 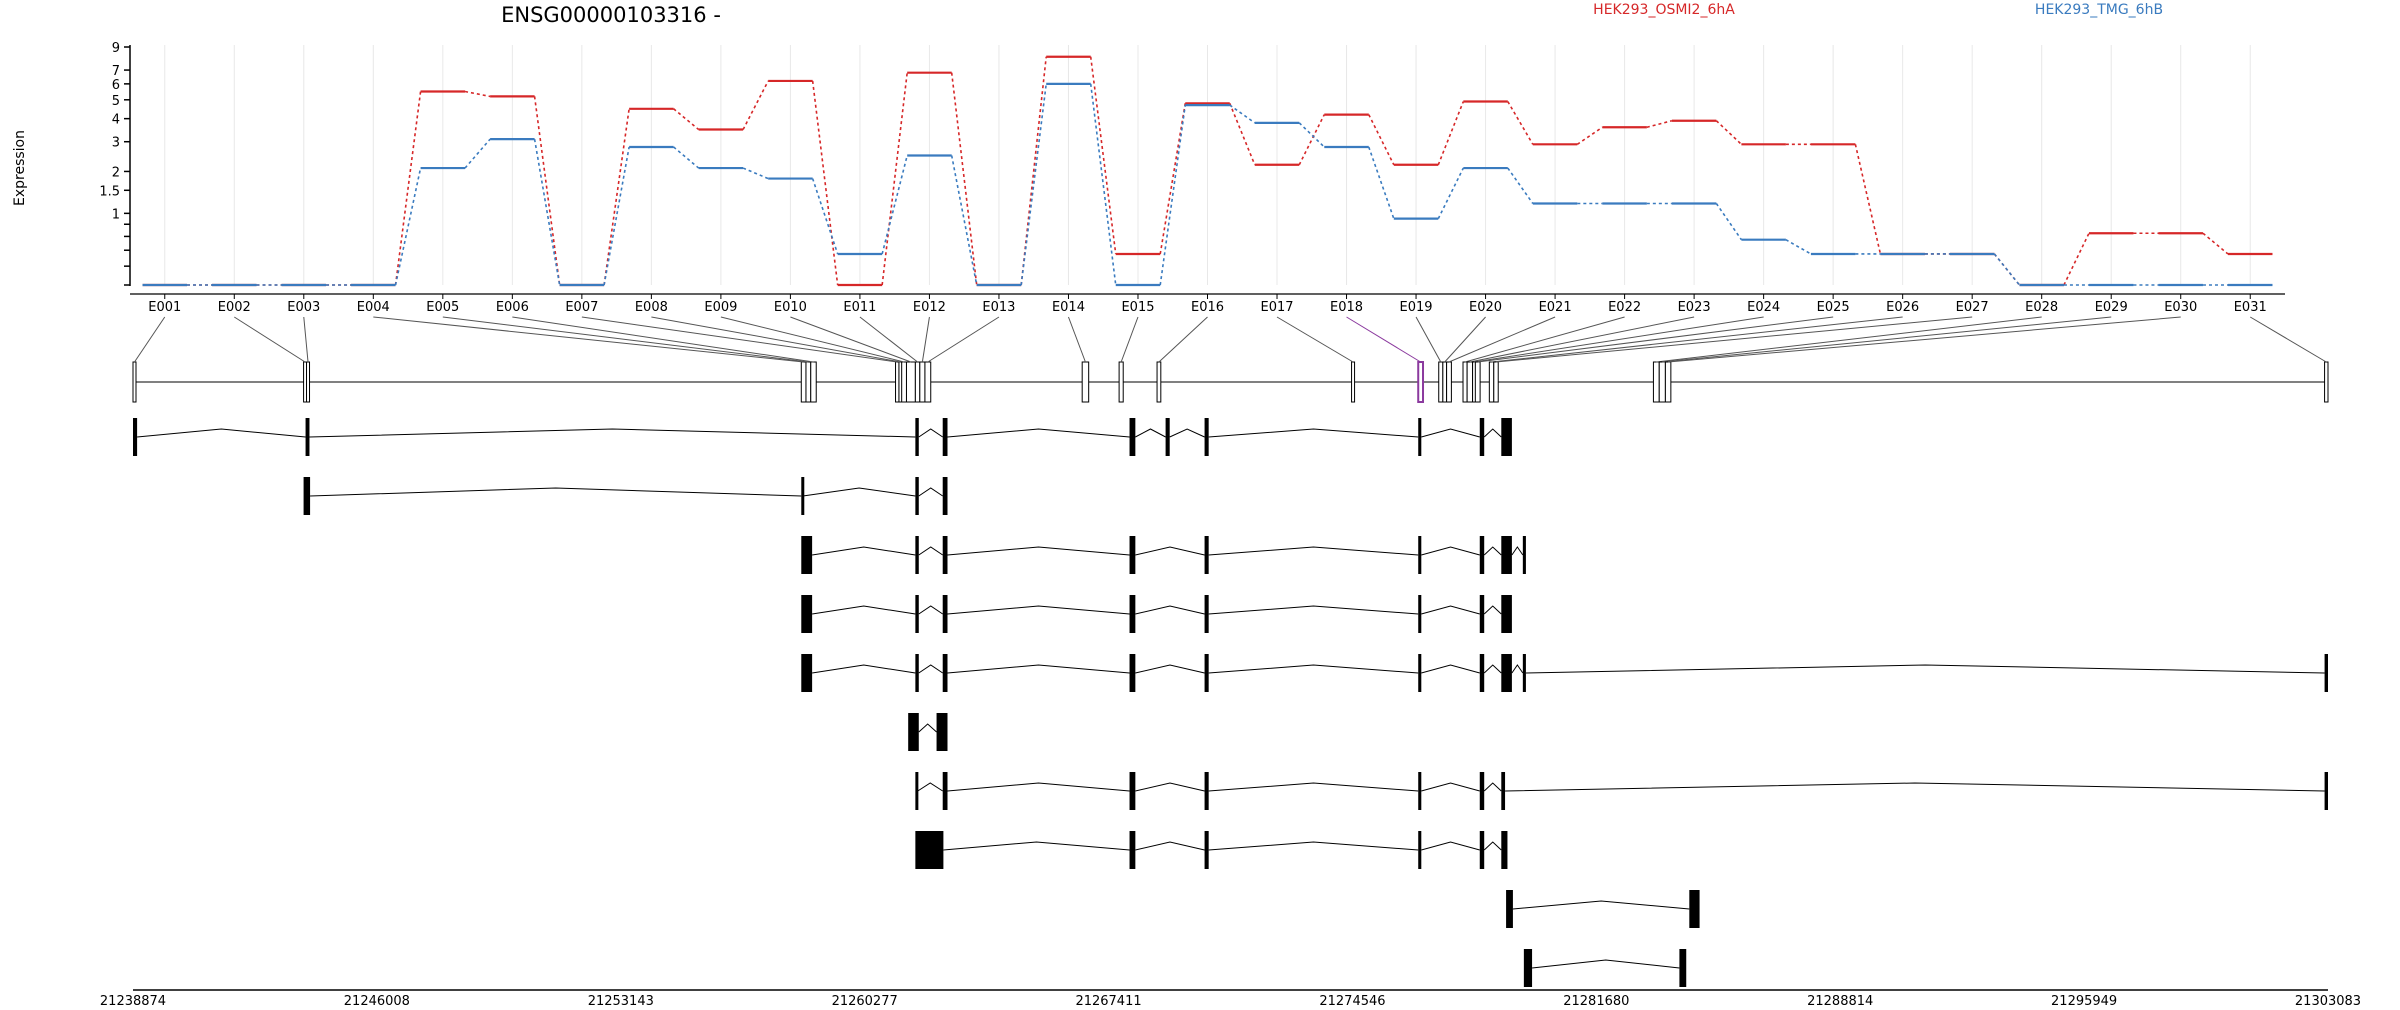 I want to click on exon-label: E012, so click(x=929, y=307).